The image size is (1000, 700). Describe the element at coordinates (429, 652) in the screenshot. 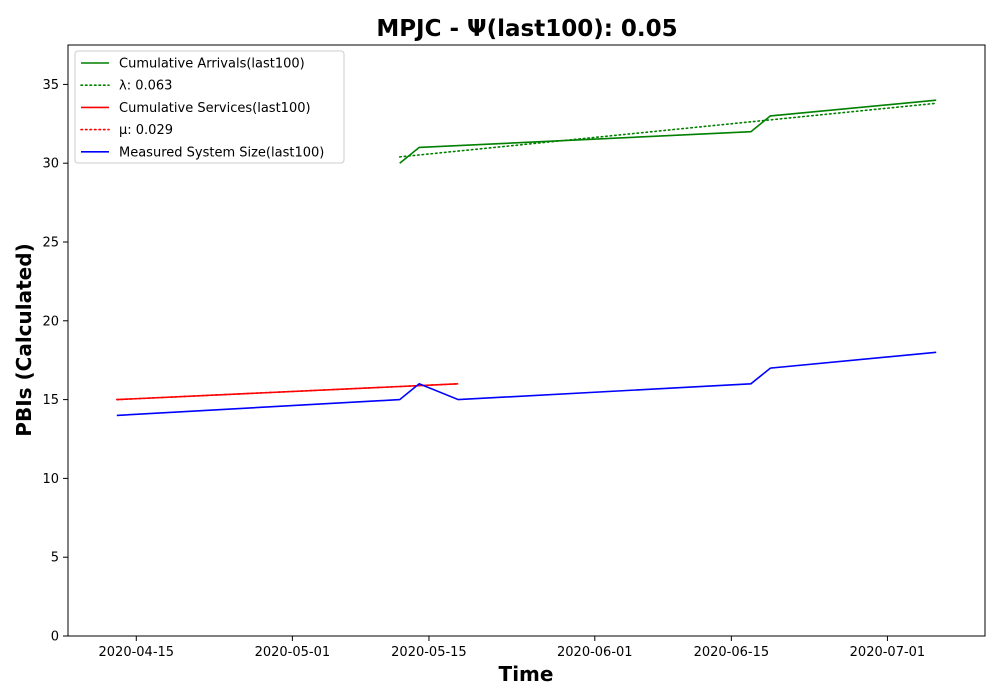

I see `x-tick-label: 2020-05-15` at that location.